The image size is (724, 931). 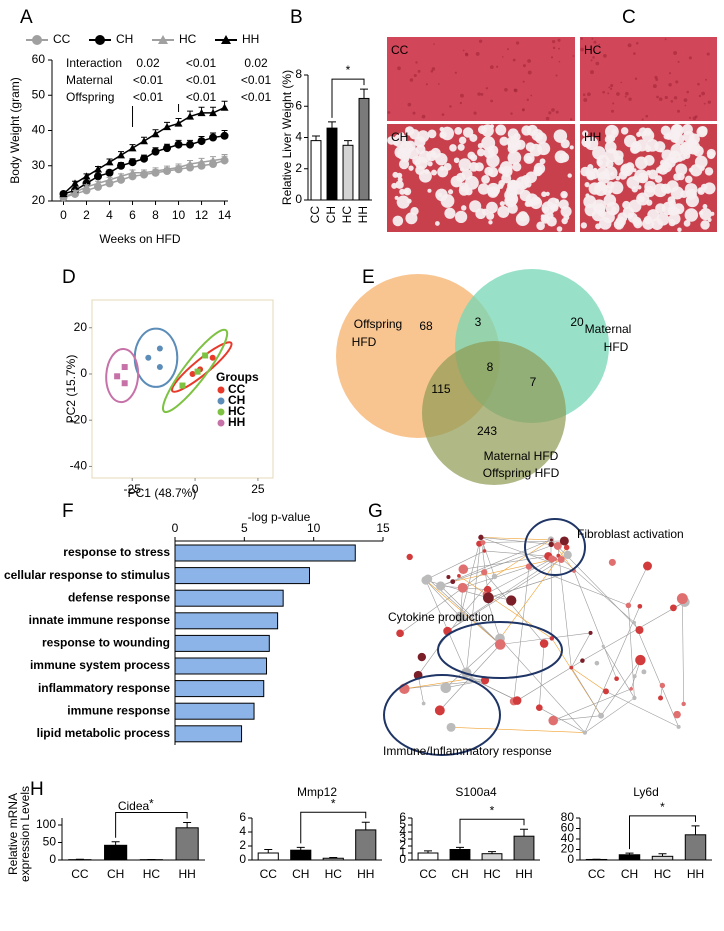 I want to click on y-tick-label: 60, so click(x=39, y=59).